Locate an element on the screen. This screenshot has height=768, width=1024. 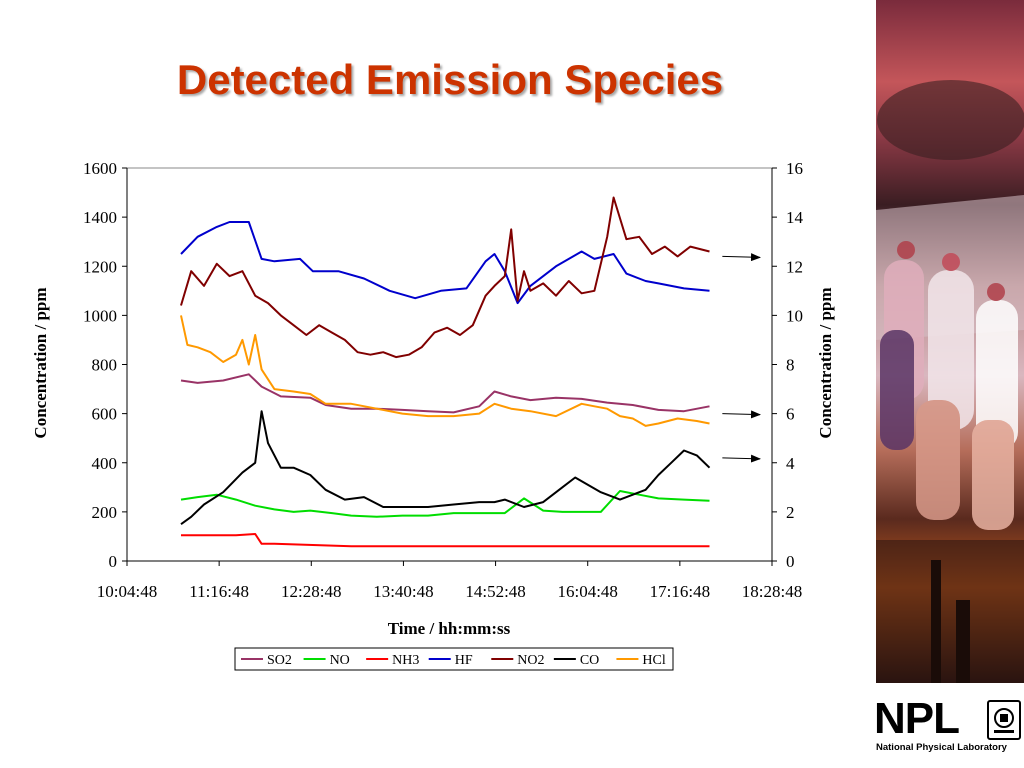
series-line-no is located at coordinates (445, 504).